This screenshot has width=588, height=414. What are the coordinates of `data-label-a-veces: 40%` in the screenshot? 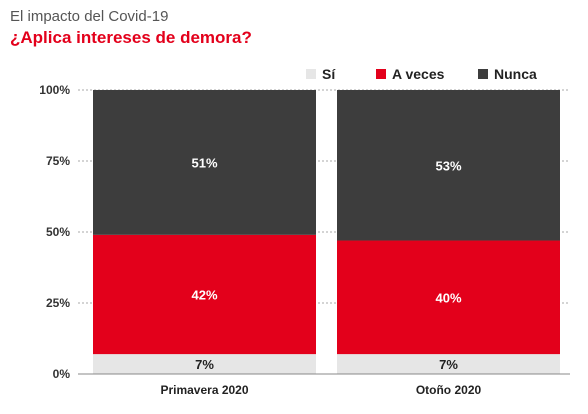 It's located at (448, 297).